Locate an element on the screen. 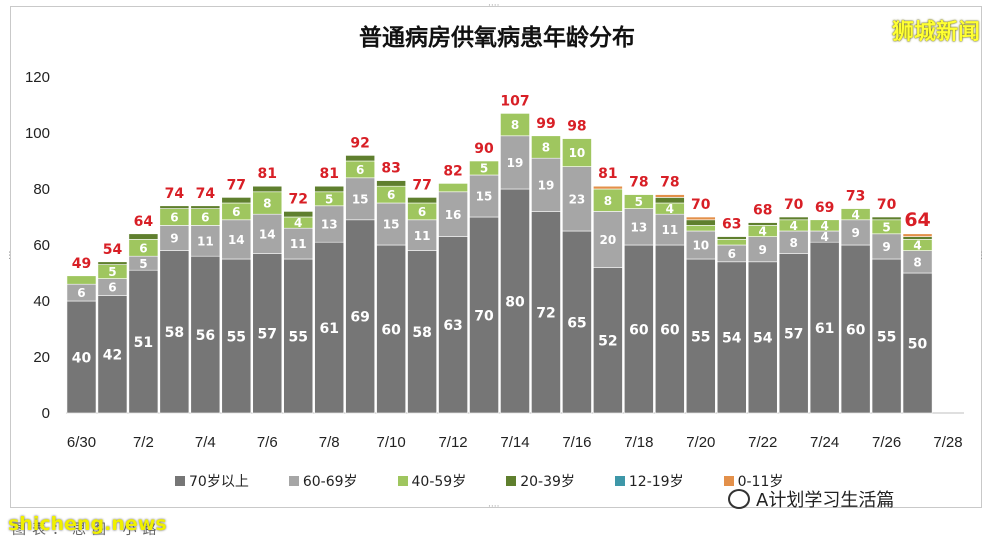 The width and height of the screenshot is (994, 545). data-label: 42 is located at coordinates (112, 356).